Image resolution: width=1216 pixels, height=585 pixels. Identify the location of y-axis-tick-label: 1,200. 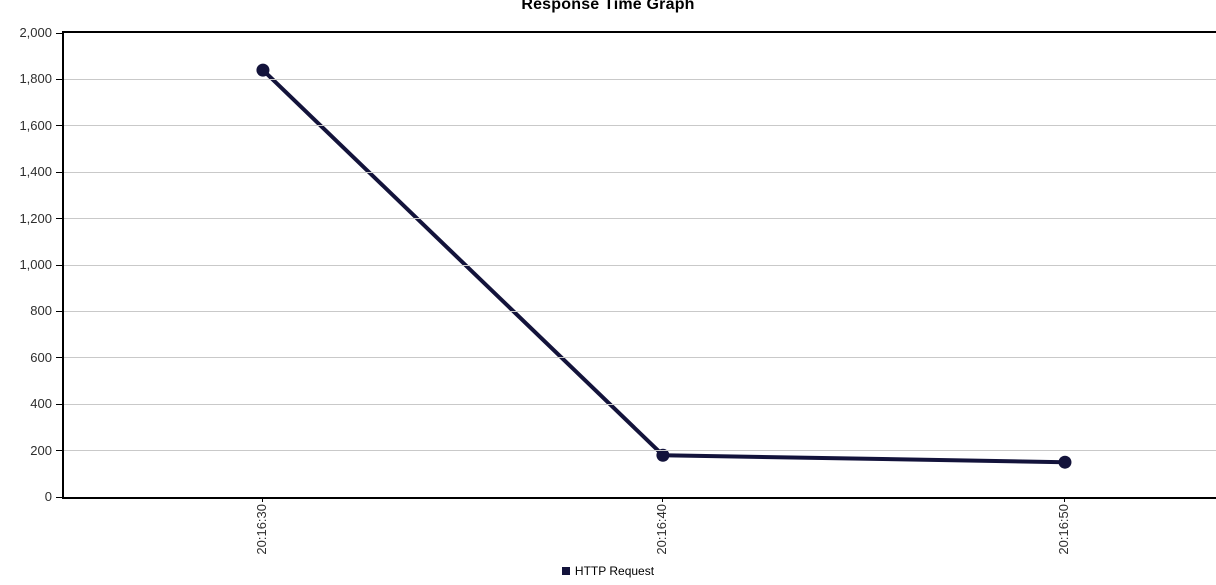
(35, 218).